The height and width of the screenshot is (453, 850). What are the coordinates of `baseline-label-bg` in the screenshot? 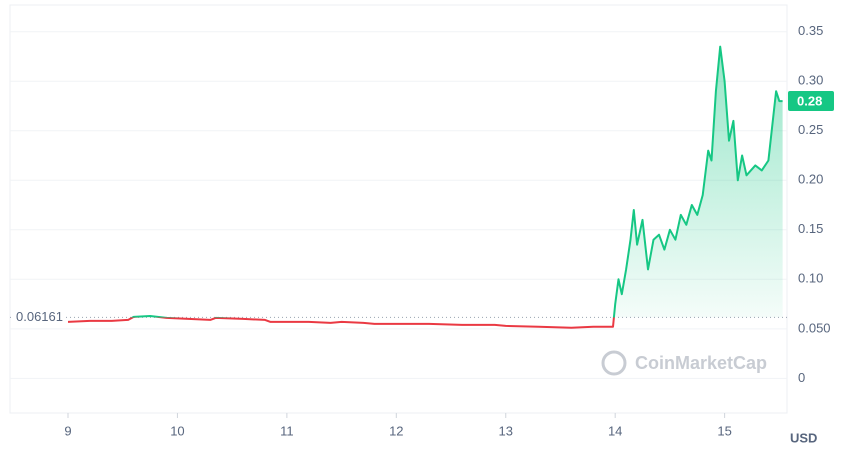 It's located at (39, 317).